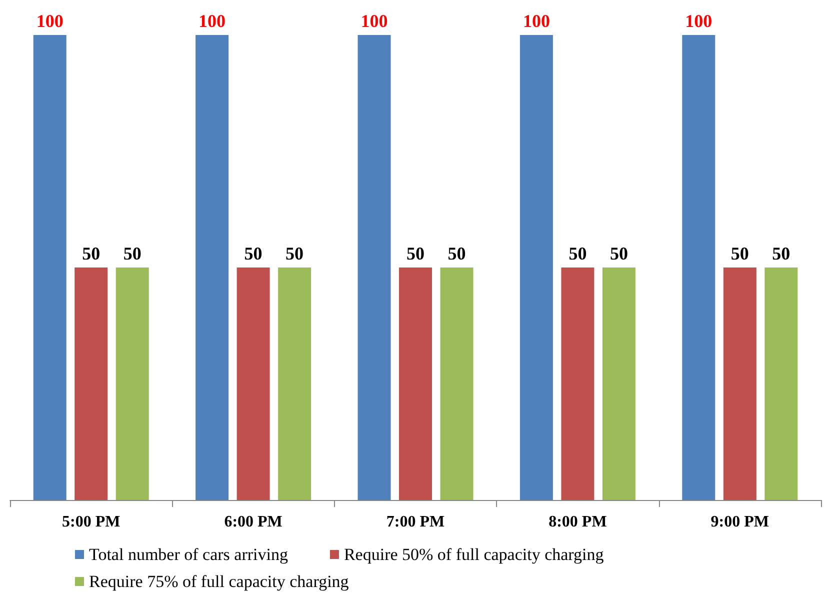  What do you see at coordinates (91, 522) in the screenshot?
I see `x-tick-label: 5:00 PM` at bounding box center [91, 522].